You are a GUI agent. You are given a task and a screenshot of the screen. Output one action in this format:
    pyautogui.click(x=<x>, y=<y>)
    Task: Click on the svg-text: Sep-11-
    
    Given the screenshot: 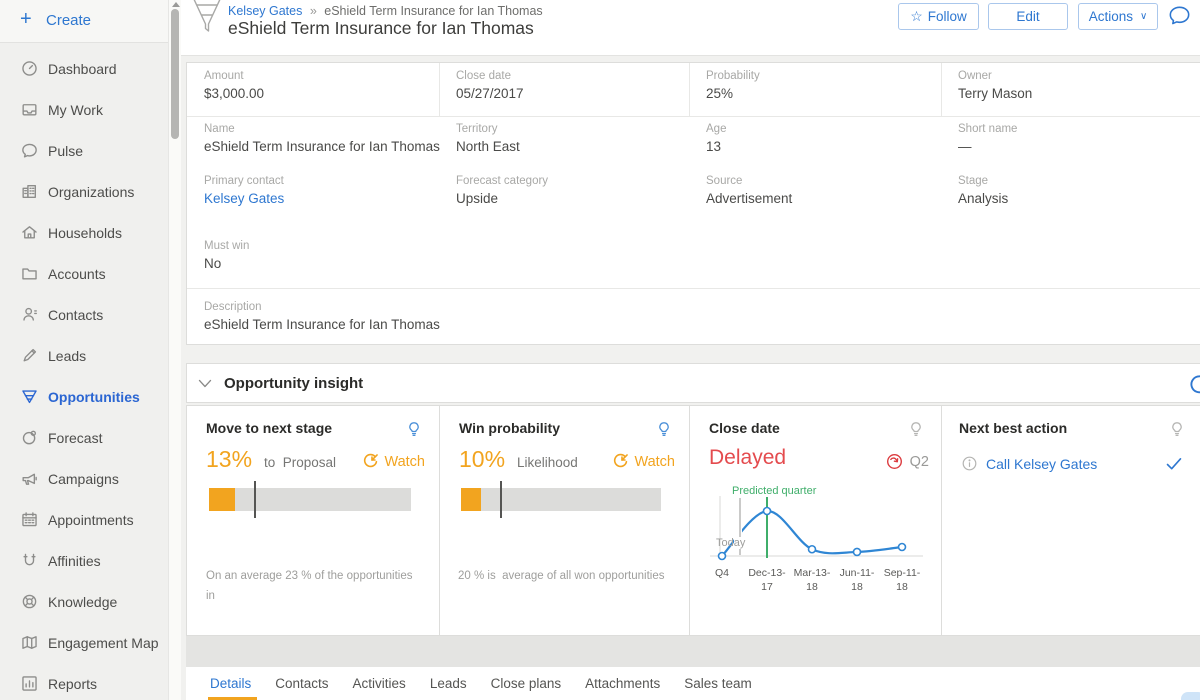 What is the action you would take?
    pyautogui.click(x=902, y=573)
    